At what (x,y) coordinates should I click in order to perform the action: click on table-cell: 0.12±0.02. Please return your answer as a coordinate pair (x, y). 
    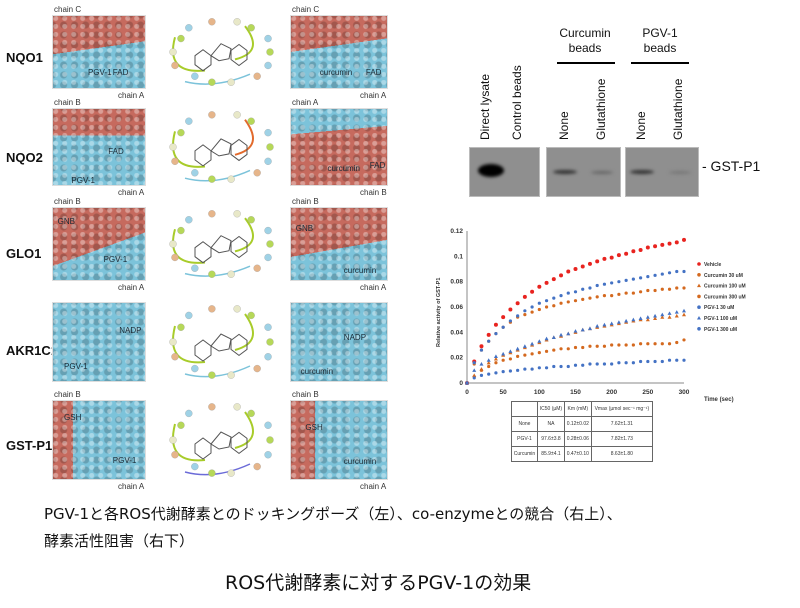
    Looking at the image, I should click on (577, 424).